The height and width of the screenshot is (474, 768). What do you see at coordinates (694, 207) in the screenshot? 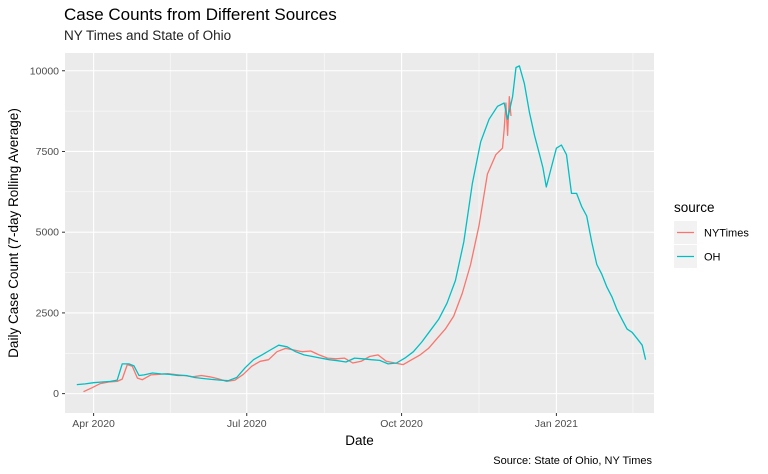
I see `legend-title: source` at bounding box center [694, 207].